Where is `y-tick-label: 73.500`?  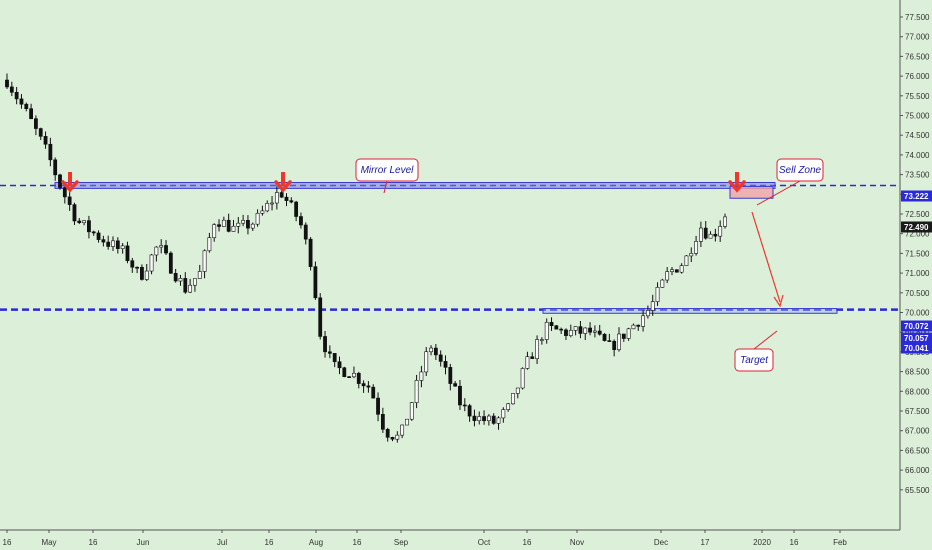 y-tick-label: 73.500 is located at coordinates (917, 175).